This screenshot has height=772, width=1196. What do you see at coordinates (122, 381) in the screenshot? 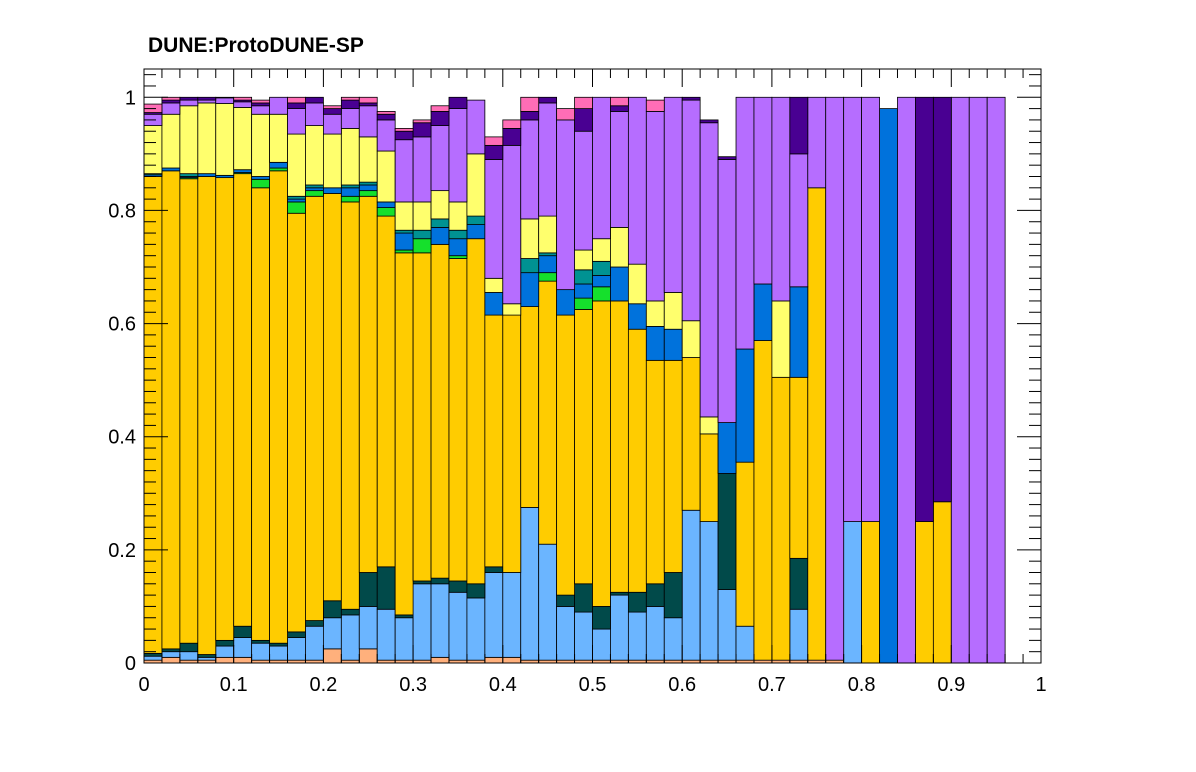
I see `y-axis-tick-labels: 0 0.2 0.4 0.6 0.8 1` at bounding box center [122, 381].